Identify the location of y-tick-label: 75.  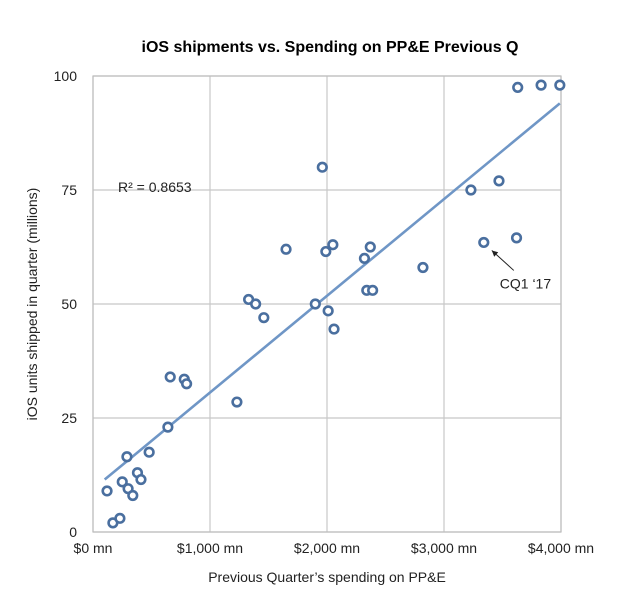
(69, 190).